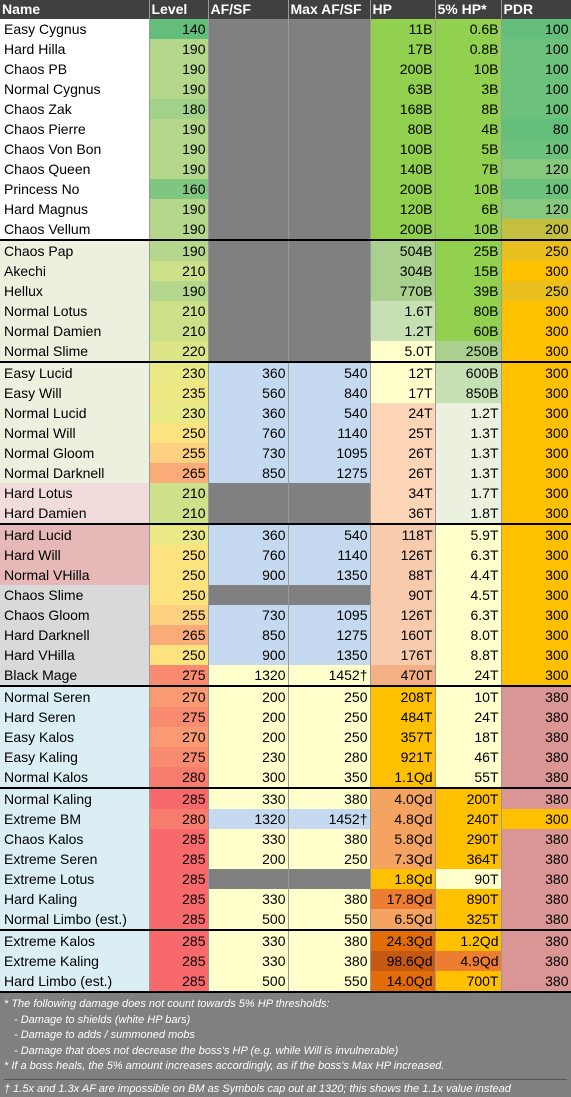 The height and width of the screenshot is (1097, 571). What do you see at coordinates (248, 961) in the screenshot?
I see `cell-af-sf: 330` at bounding box center [248, 961].